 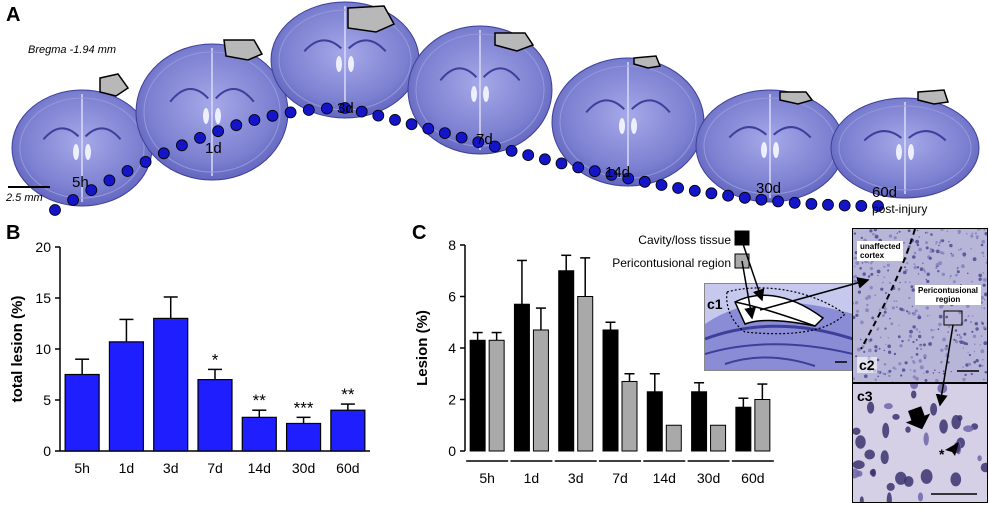 What do you see at coordinates (953, 318) in the screenshot?
I see `c2-zoom-box` at bounding box center [953, 318].